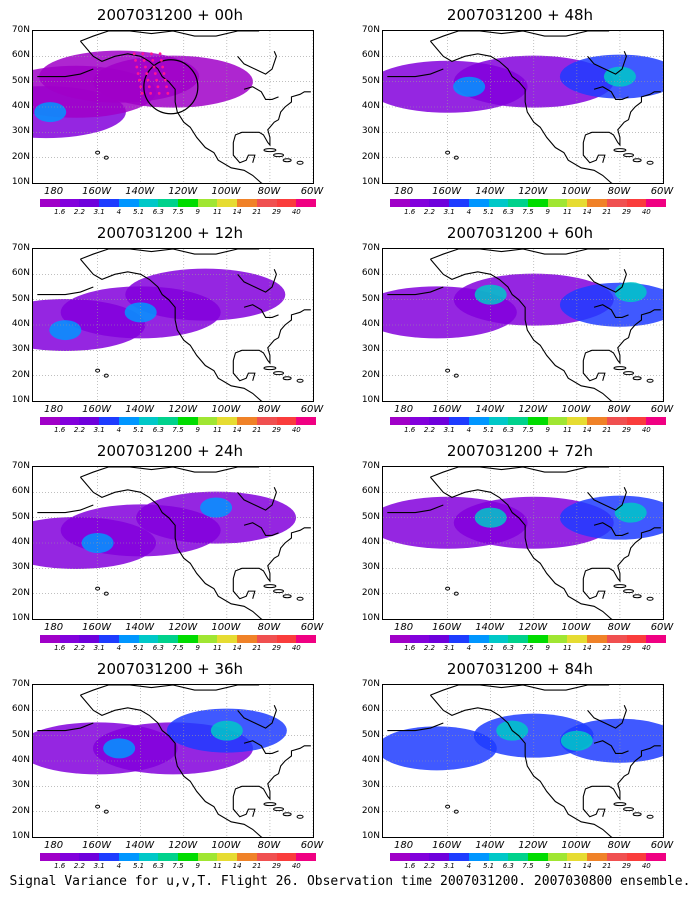 The width and height of the screenshot is (700, 900). I want to click on colorbar-label: 29, so click(277, 212).